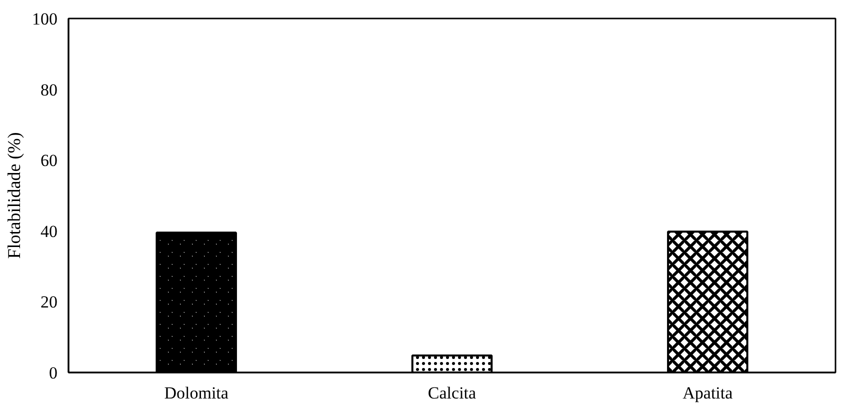 The image size is (850, 405). What do you see at coordinates (45, 19) in the screenshot?
I see `y-tick-label: 100` at bounding box center [45, 19].